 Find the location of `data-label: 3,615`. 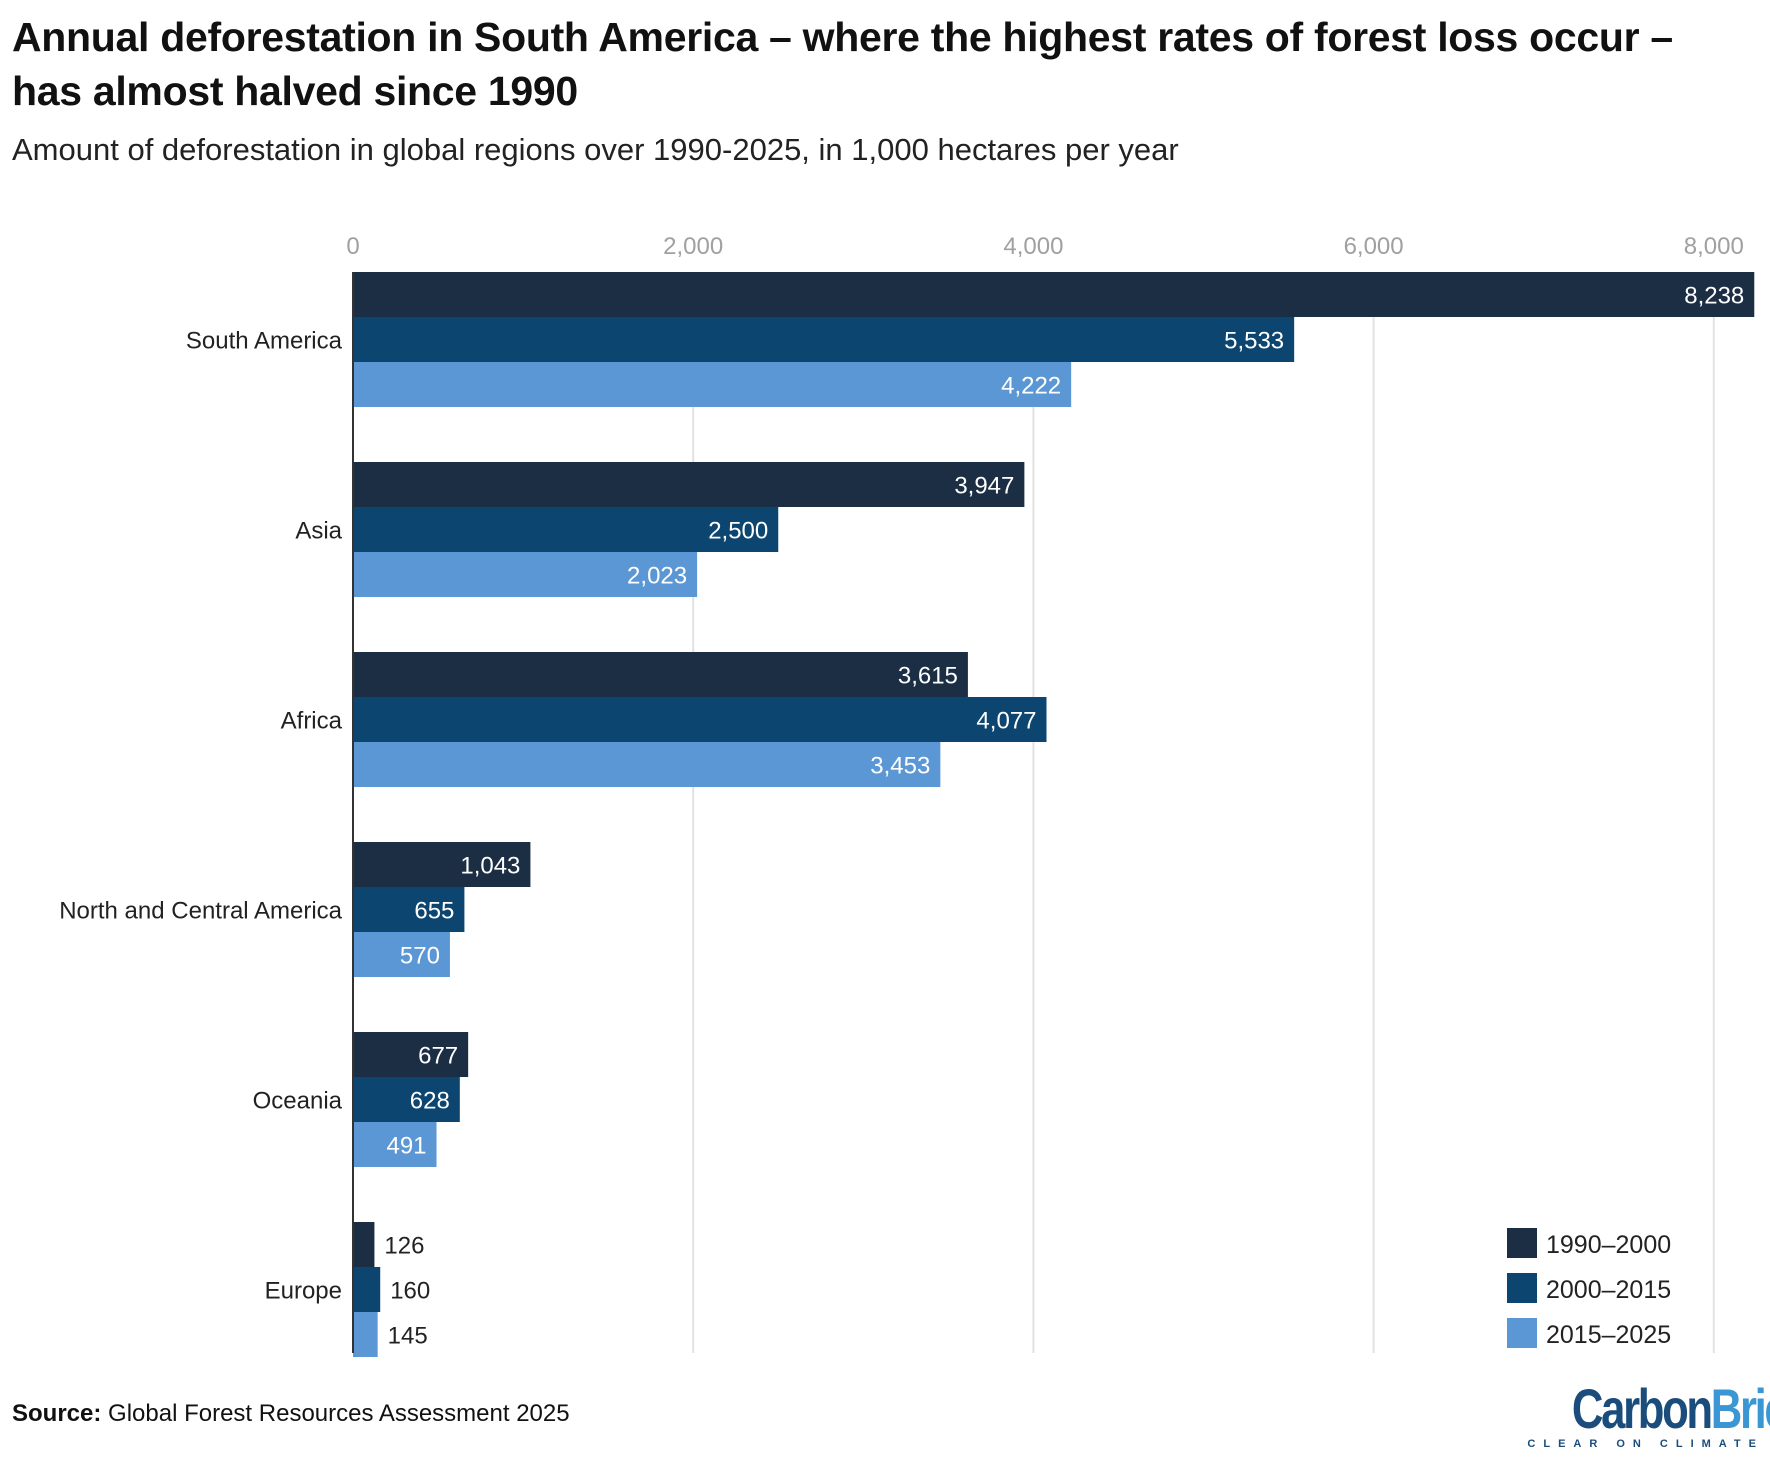

data-label: 3,615 is located at coordinates (928, 676).